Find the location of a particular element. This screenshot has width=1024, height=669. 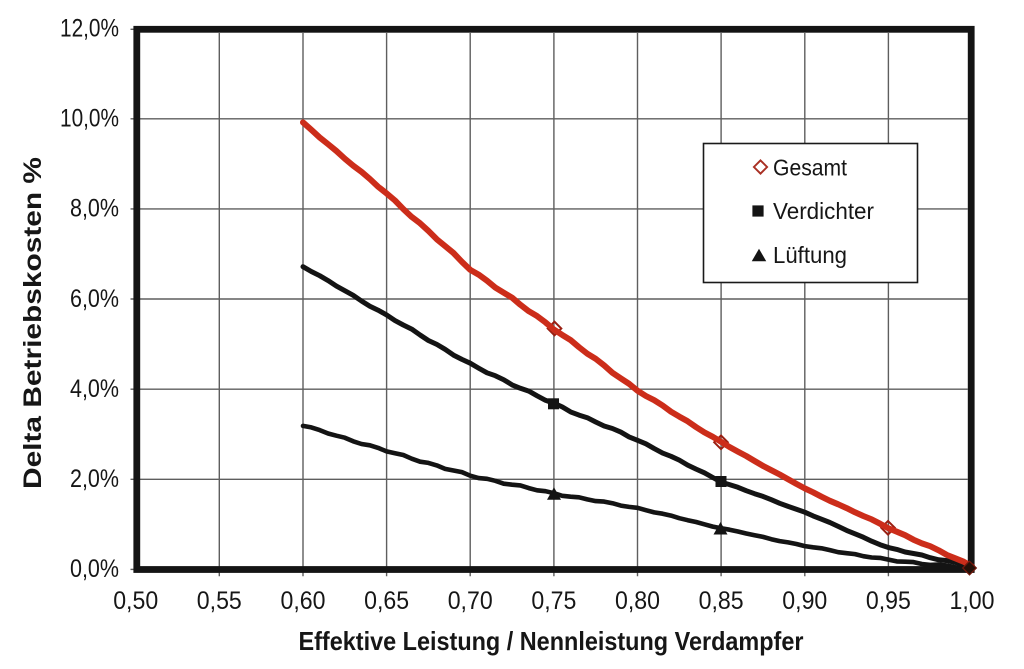

svg-text: 0,55 is located at coordinates (219, 601).